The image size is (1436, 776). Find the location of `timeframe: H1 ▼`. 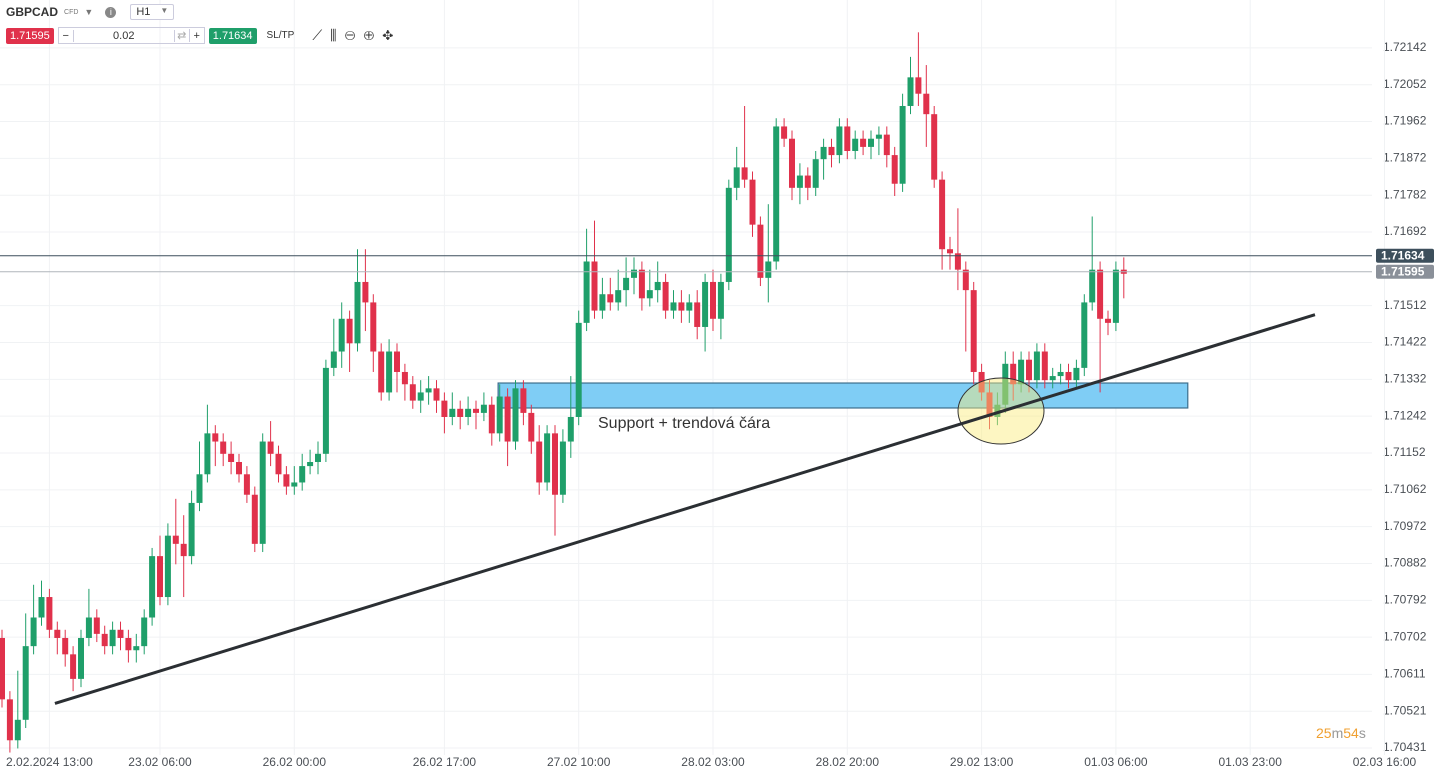

timeframe: H1 ▼ is located at coordinates (152, 12).